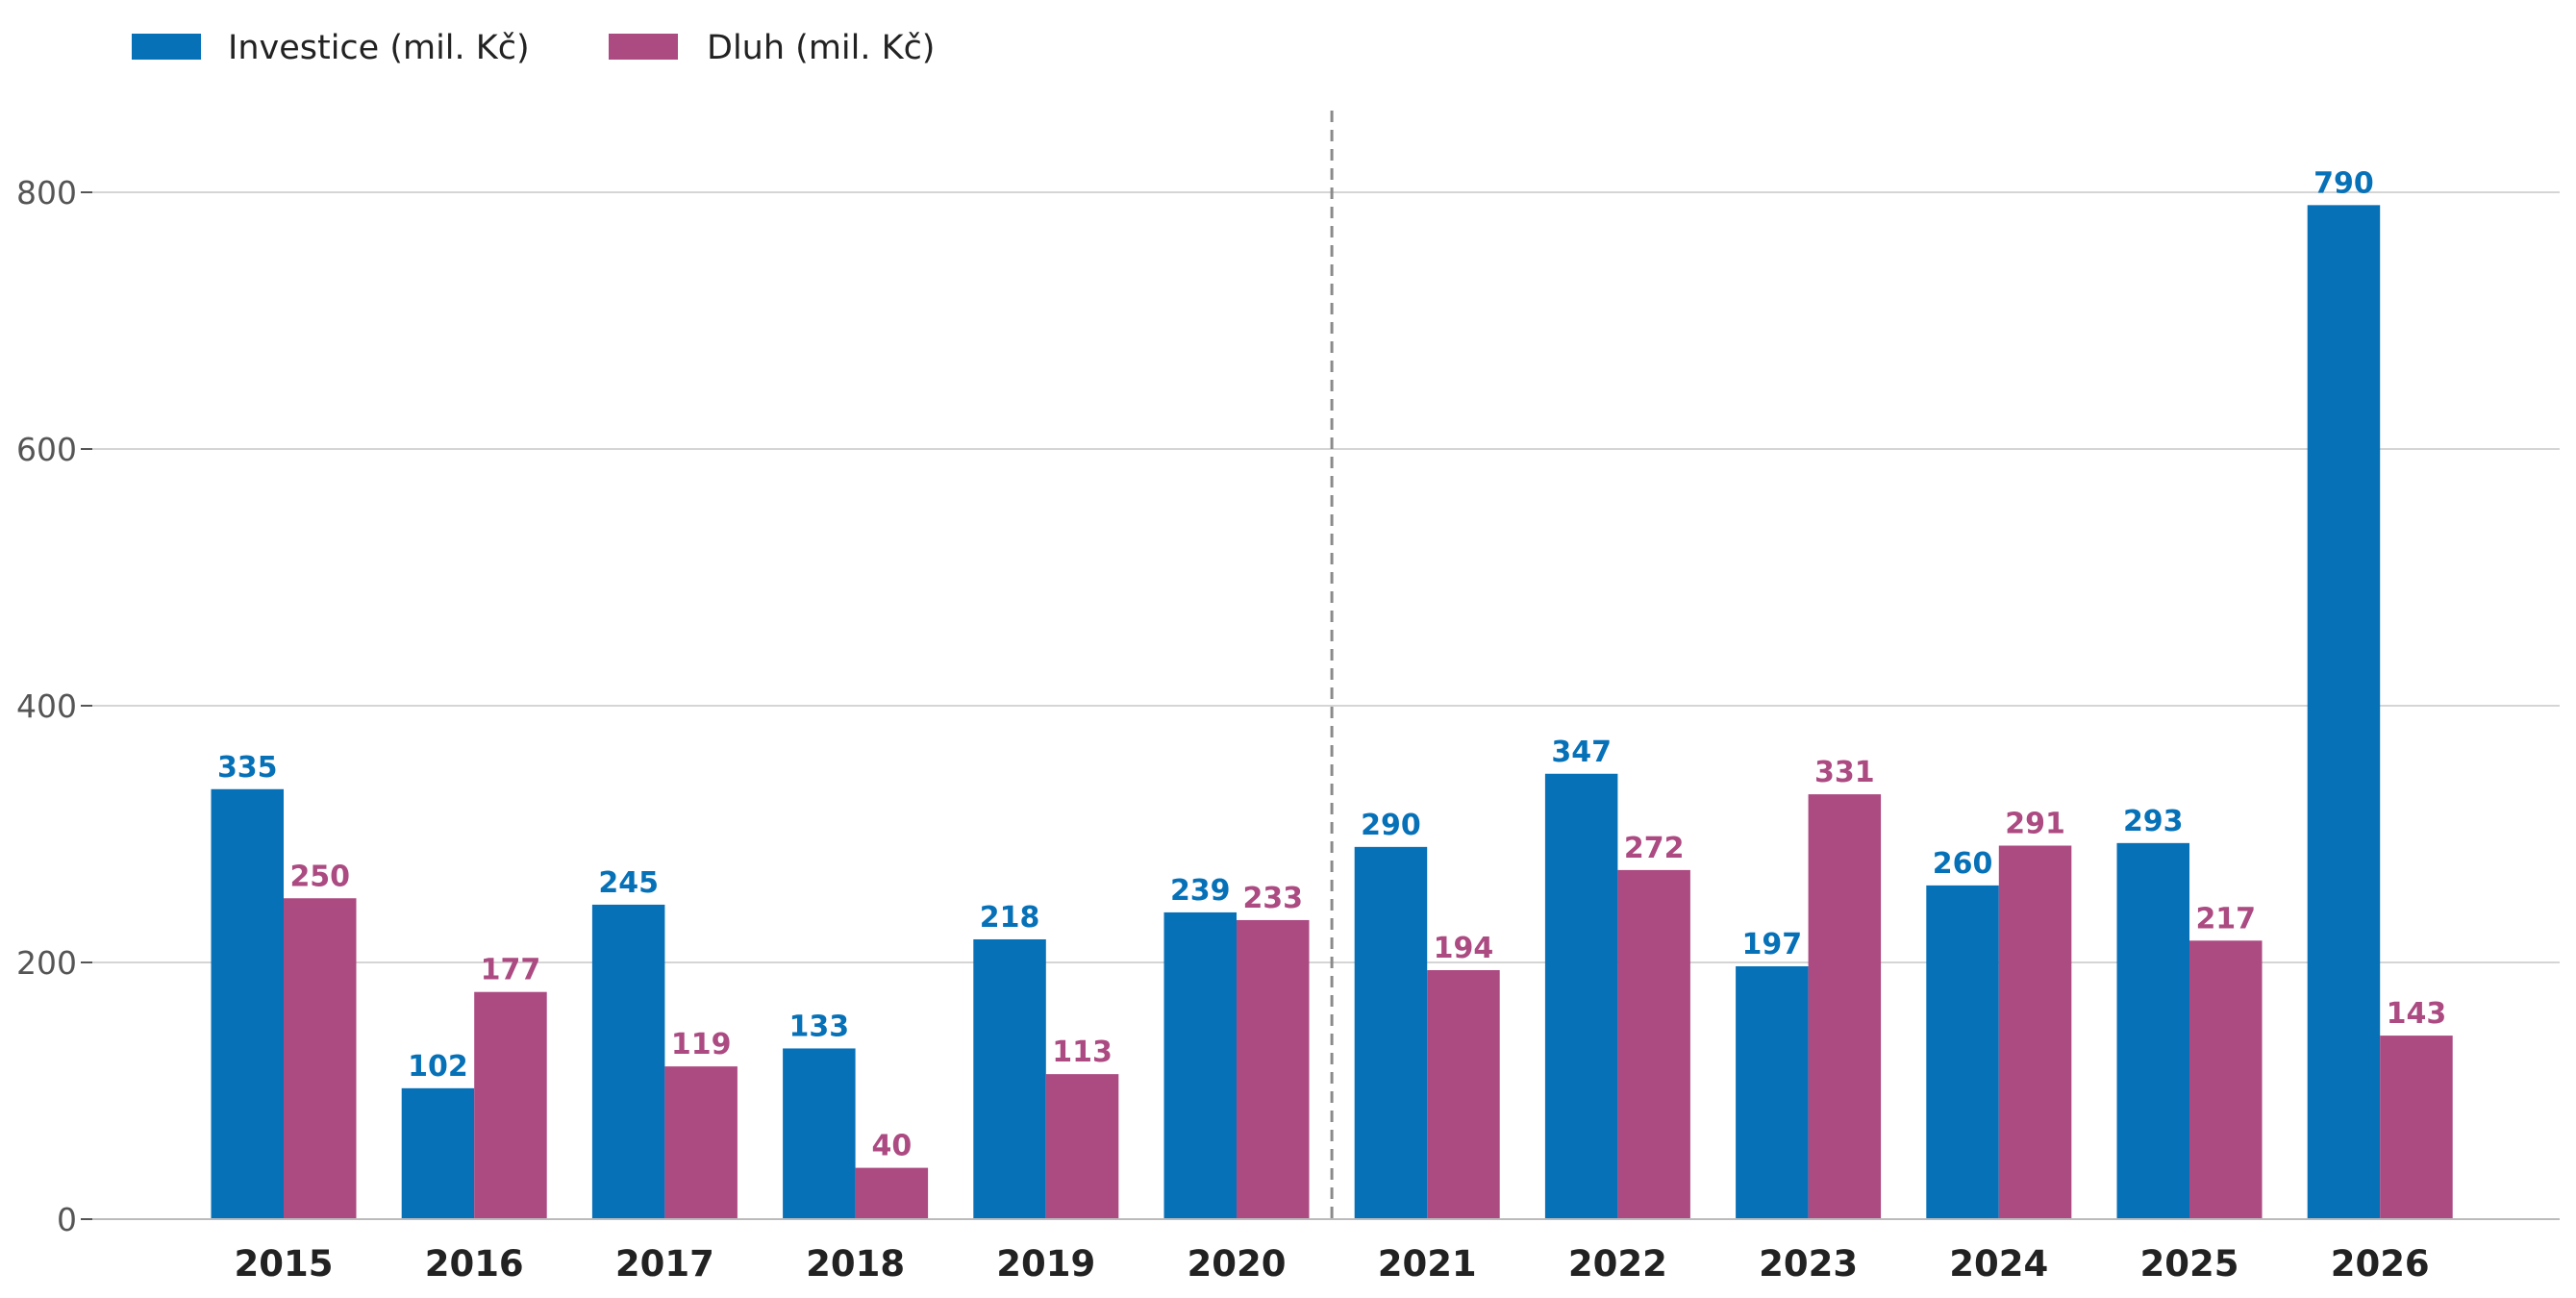  What do you see at coordinates (628, 883) in the screenshot?
I see `data-label: 245` at bounding box center [628, 883].